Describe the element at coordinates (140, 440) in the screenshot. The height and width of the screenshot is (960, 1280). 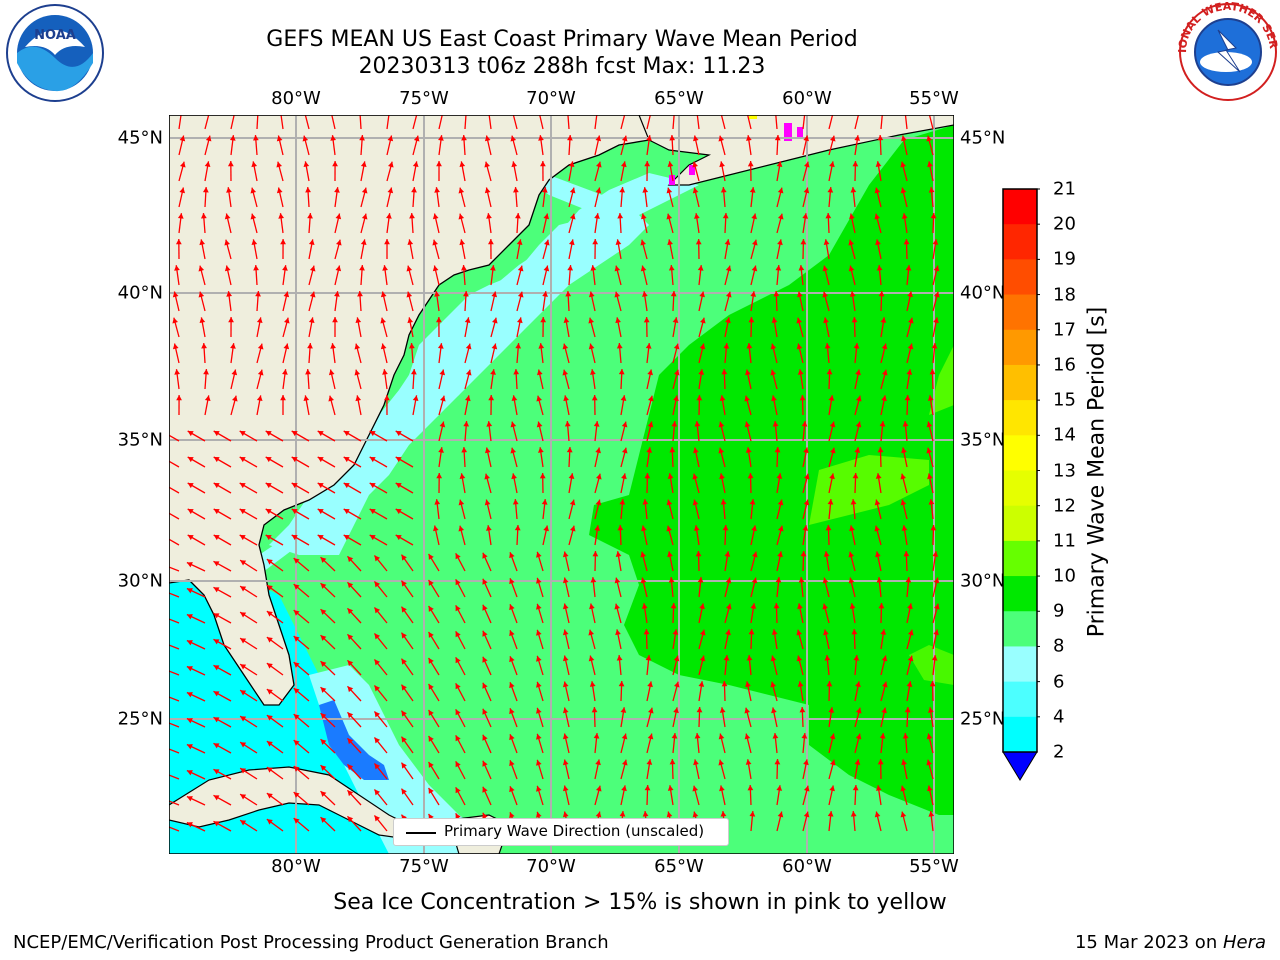
I see `lat-label-left: 35°N` at that location.